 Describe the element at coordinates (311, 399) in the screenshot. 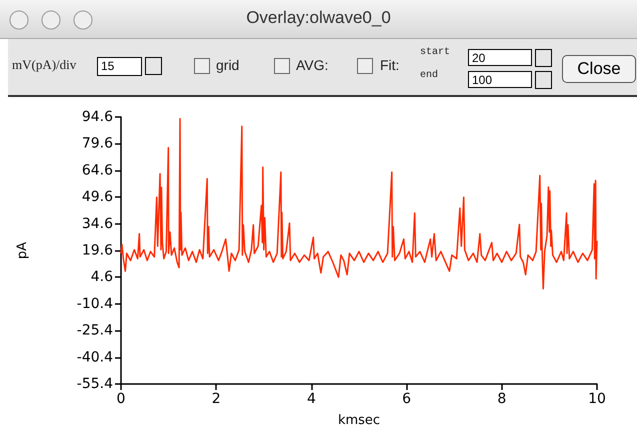

I see `x-tick-label: 4` at that location.